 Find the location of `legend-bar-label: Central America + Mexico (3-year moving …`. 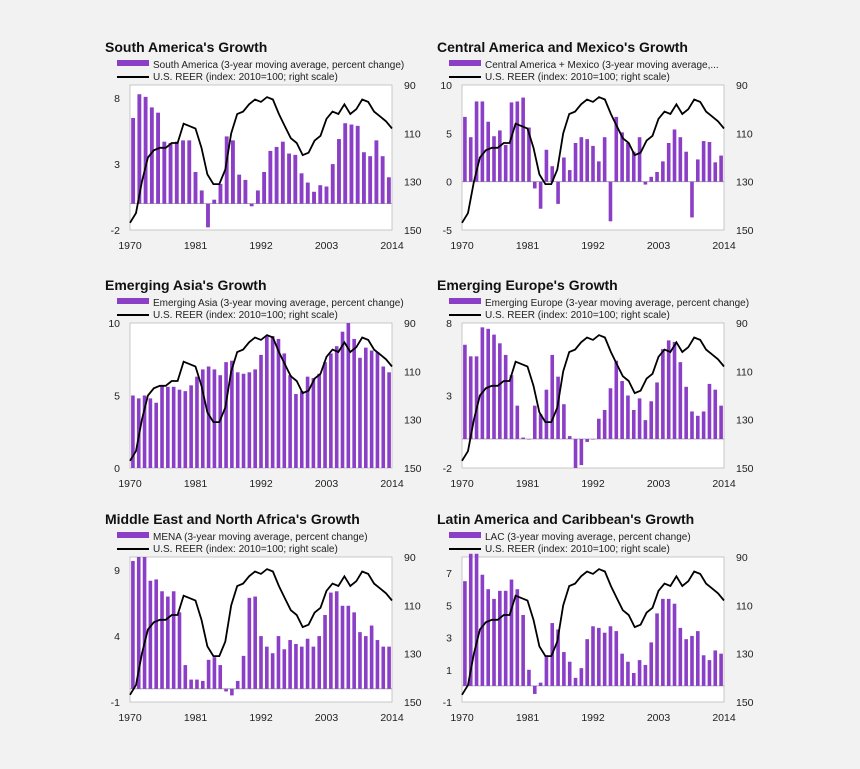

legend-bar-label: Central America + Mexico (3-year moving … is located at coordinates (602, 65).